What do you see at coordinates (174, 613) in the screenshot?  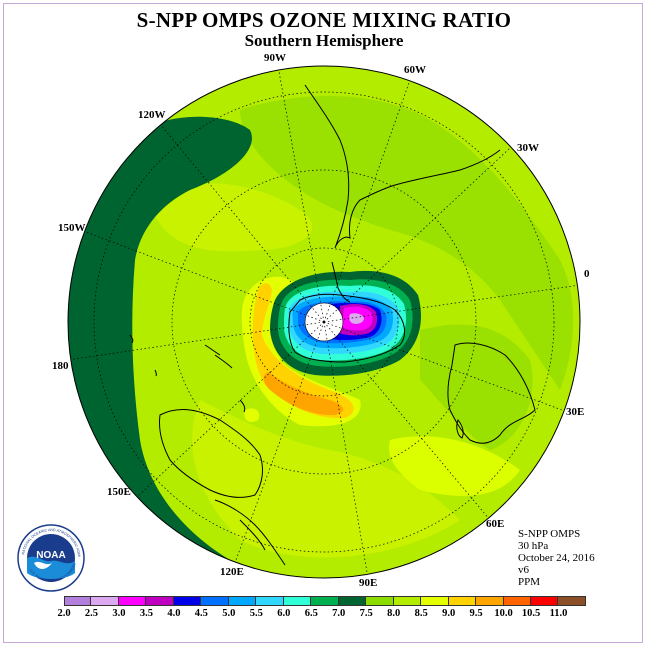 I see `colorbar-tick-label: 4.0` at bounding box center [174, 613].